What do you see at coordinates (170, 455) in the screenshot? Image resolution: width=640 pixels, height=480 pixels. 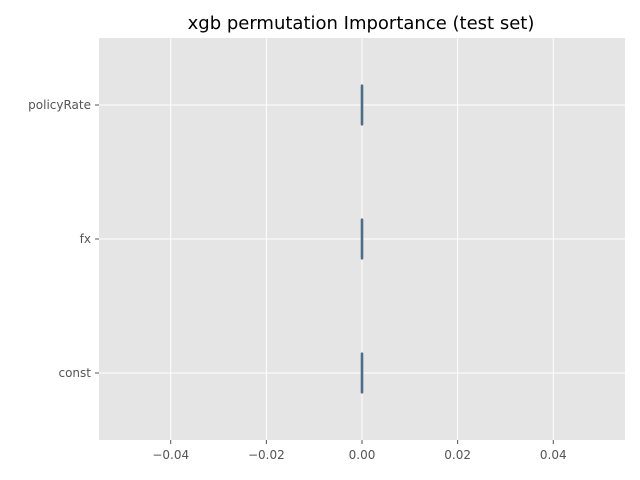 I see `x-tick-label: −0.04` at bounding box center [170, 455].